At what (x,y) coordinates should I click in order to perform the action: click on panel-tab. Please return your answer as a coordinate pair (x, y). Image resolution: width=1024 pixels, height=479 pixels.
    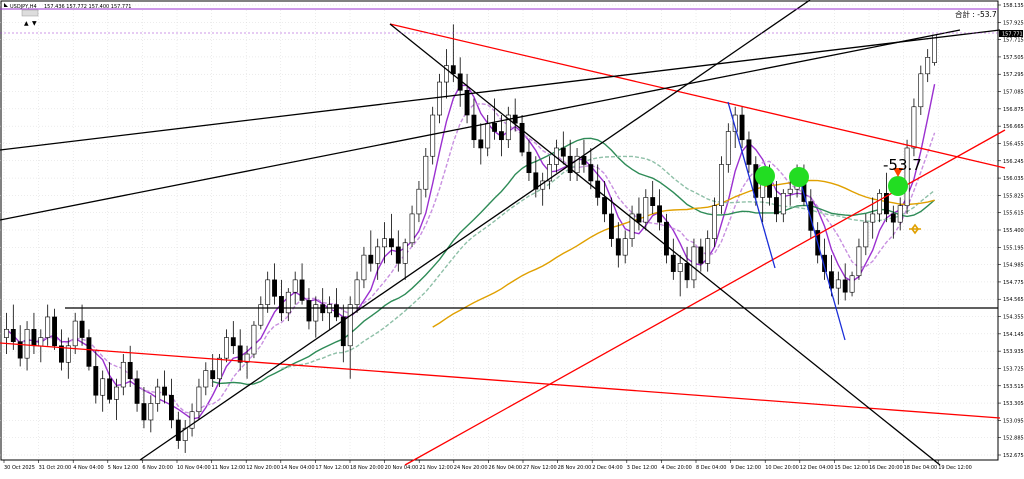
    Looking at the image, I should click on (30, 13).